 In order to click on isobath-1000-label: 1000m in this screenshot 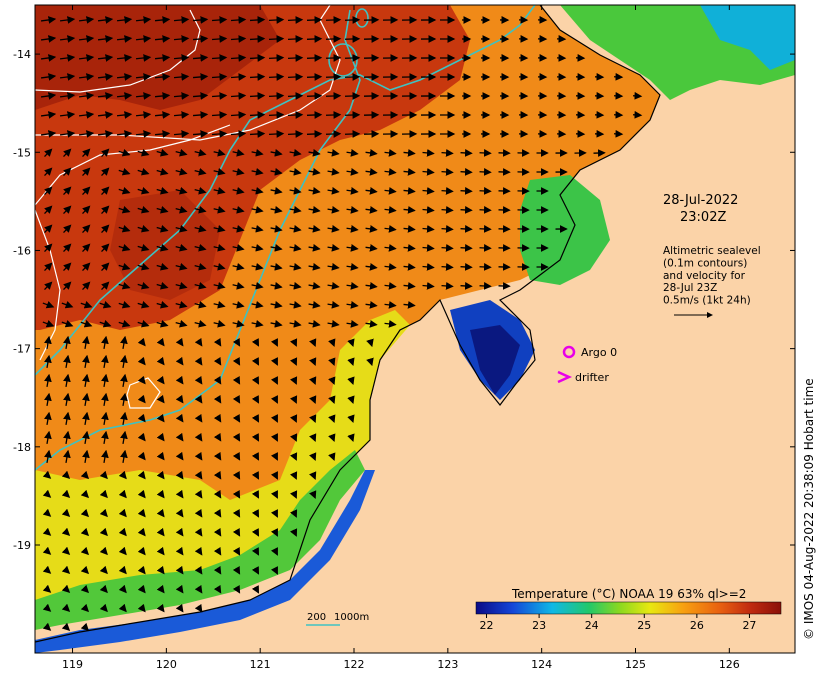, I will do `click(351, 617)`.